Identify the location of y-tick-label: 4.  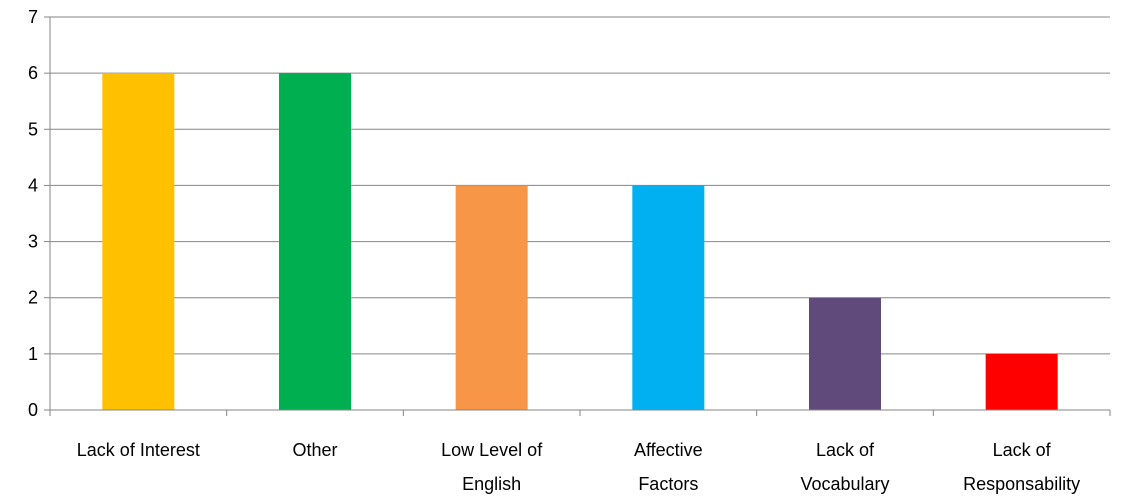
(33, 185).